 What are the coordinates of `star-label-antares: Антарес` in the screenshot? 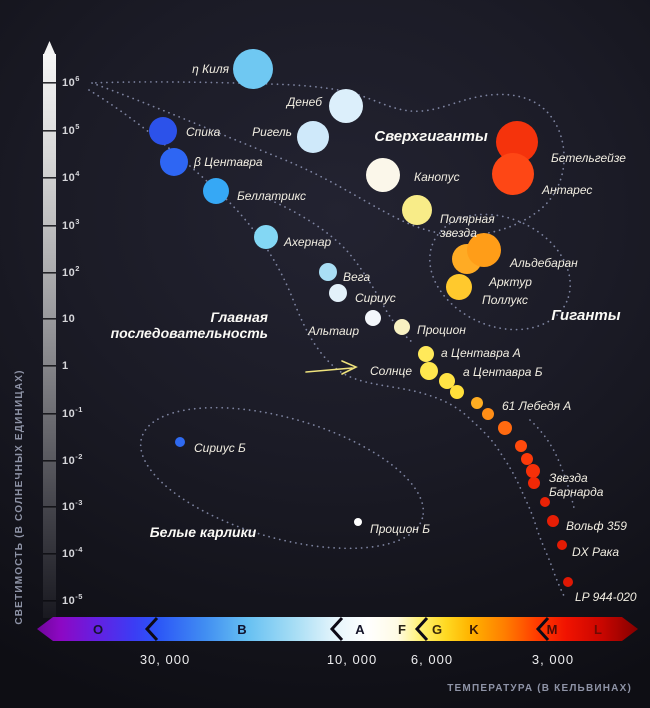 It's located at (566, 190).